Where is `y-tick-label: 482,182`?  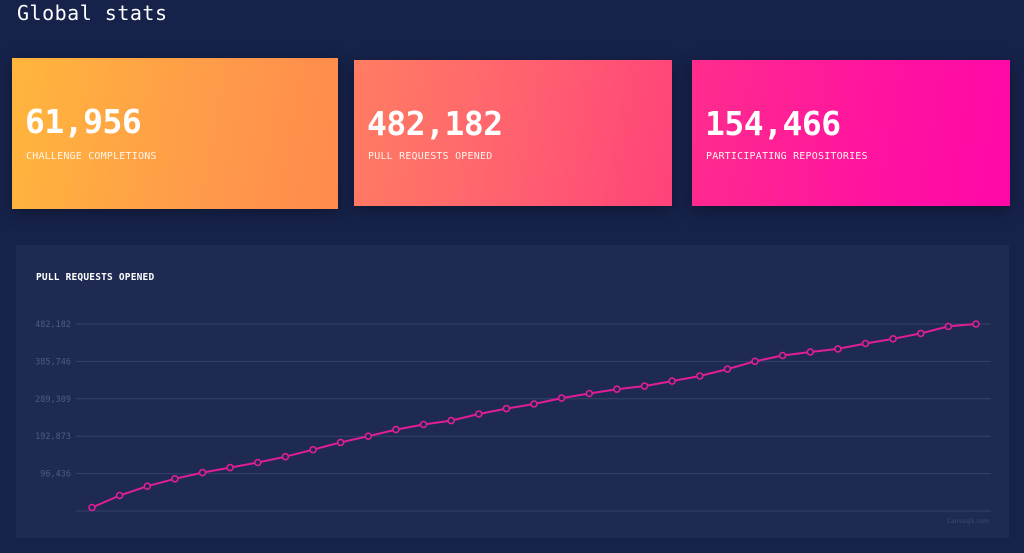
y-tick-label: 482,182 is located at coordinates (53, 325).